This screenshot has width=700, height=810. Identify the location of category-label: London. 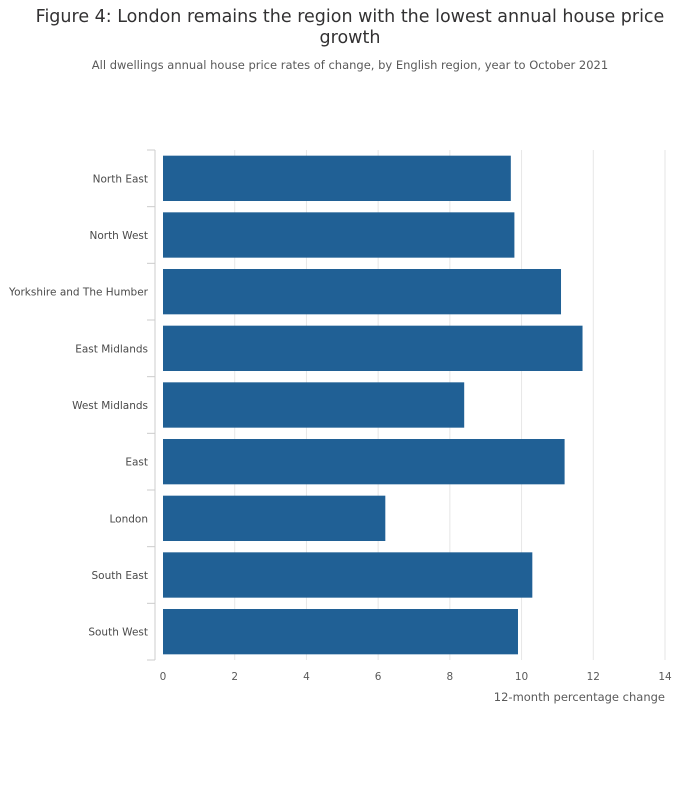
(129, 519).